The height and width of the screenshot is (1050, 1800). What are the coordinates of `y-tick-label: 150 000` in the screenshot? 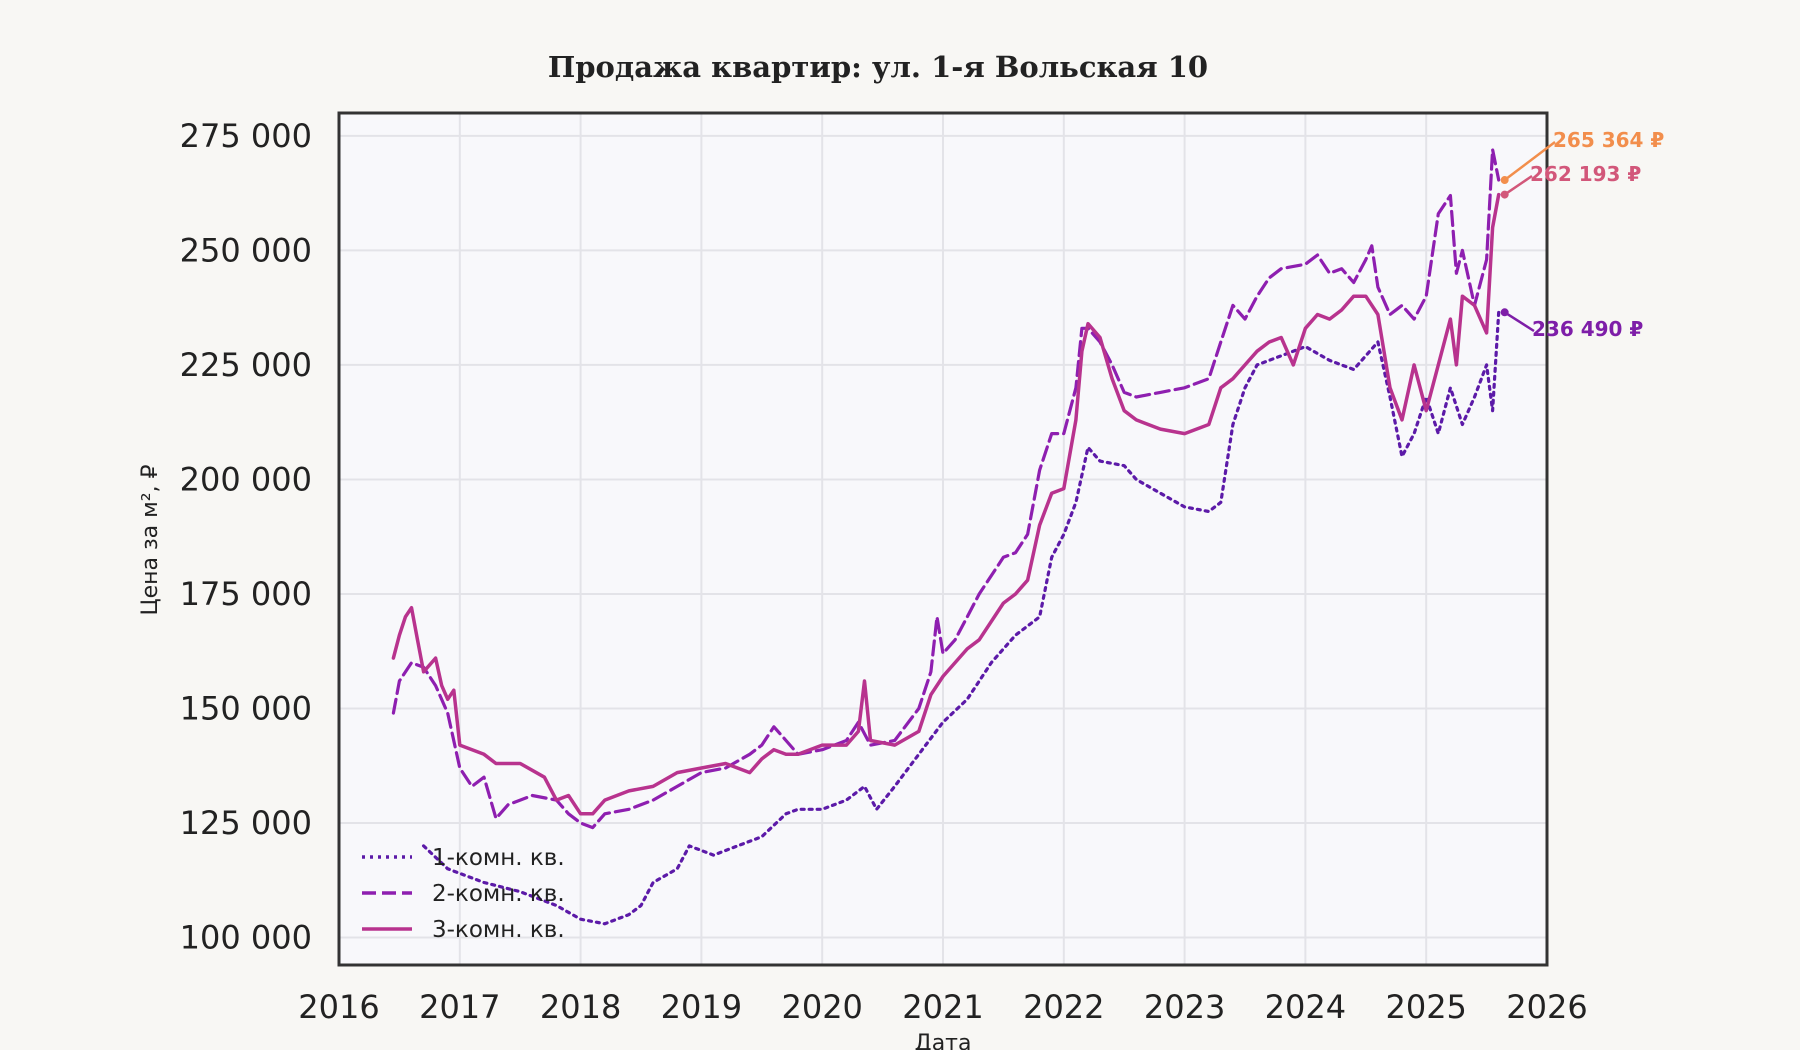 It's located at (246, 708).